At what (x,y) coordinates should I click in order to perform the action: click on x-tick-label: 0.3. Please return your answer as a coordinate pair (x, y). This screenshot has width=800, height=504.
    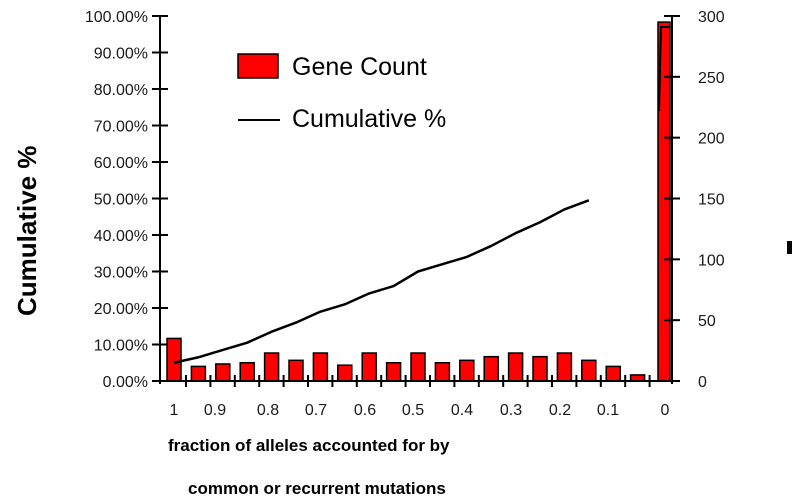
    Looking at the image, I should click on (511, 410).